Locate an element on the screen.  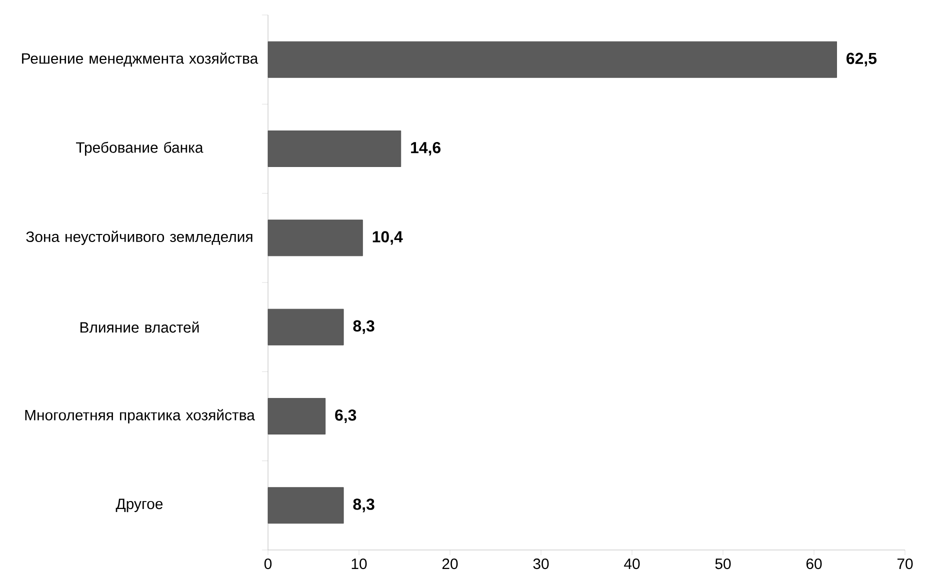
y-tick-label: Зона неустойчивого земледелия is located at coordinates (139, 237).